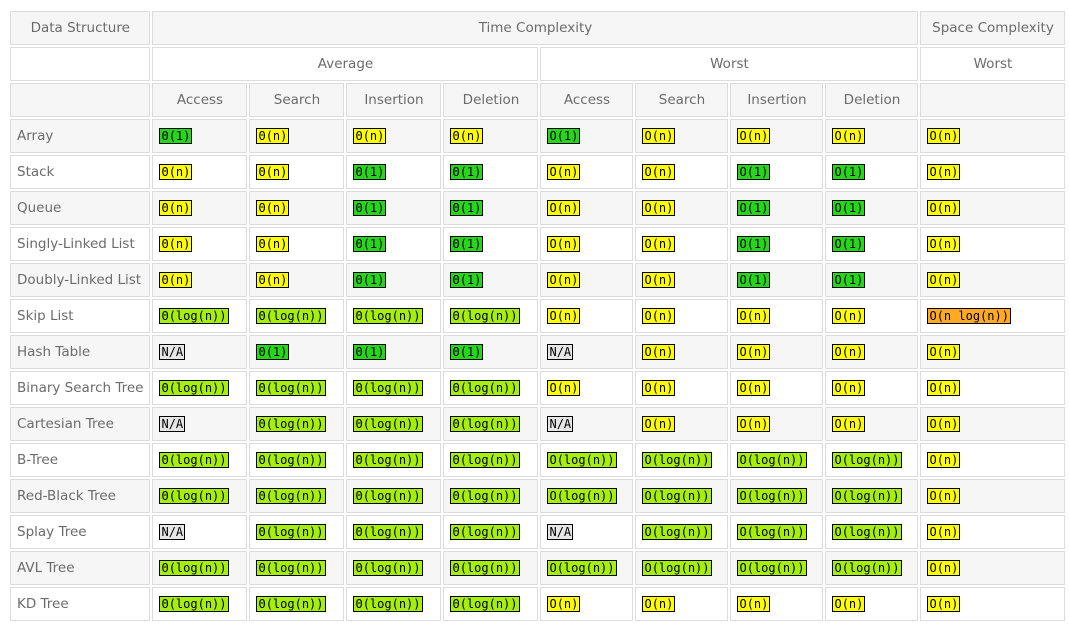 The height and width of the screenshot is (627, 1069). Describe the element at coordinates (80, 208) in the screenshot. I see `data-structure-name-link: Queue` at that location.